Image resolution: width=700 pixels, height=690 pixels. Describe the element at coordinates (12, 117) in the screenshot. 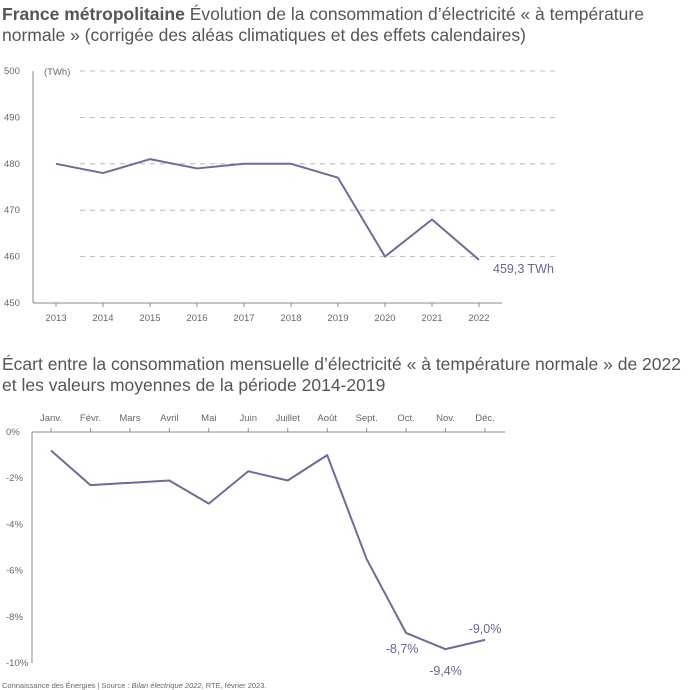

I see `y-tick-label: 490` at that location.